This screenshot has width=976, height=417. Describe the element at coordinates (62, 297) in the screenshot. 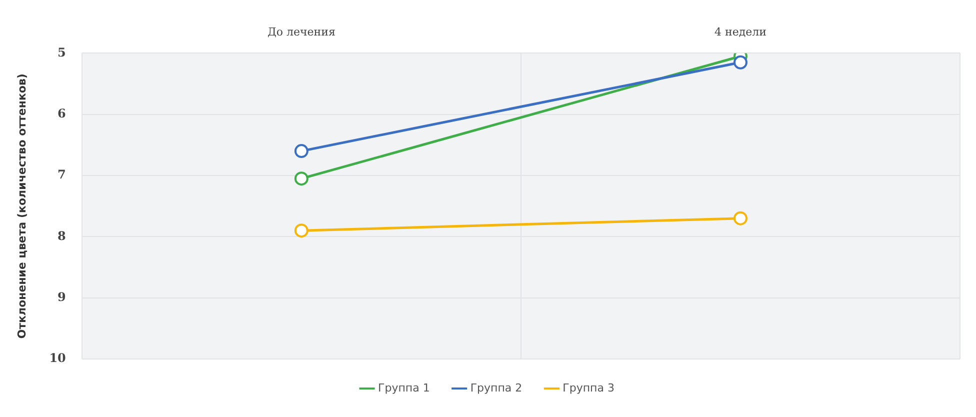

I see `y-tick-label: 9` at that location.